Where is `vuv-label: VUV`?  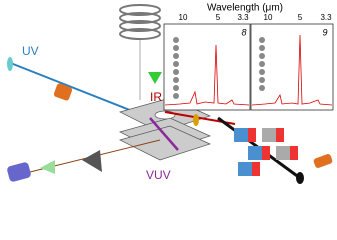
vuv-label: VUV is located at coordinates (158, 175).